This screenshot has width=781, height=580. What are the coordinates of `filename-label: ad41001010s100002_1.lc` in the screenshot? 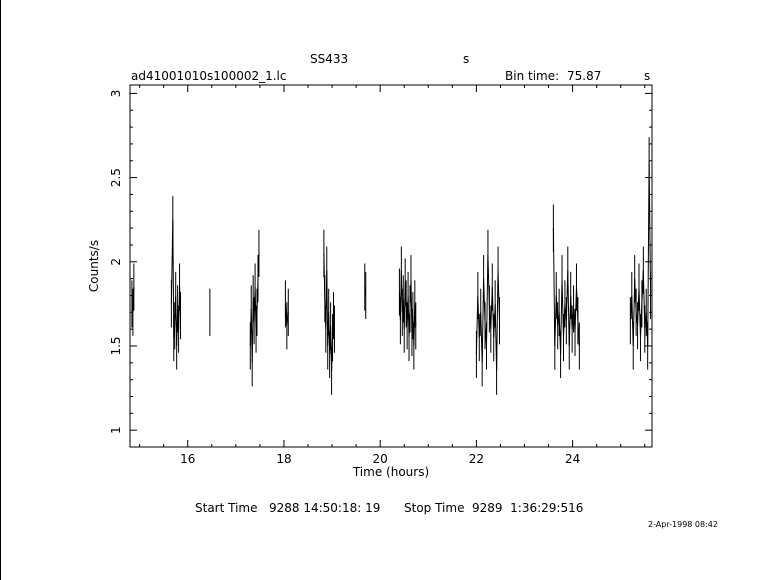 It's located at (209, 76).